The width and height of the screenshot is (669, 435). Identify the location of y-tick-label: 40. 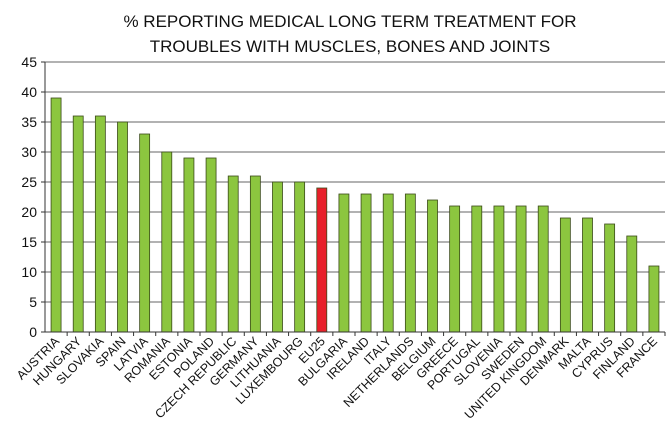
(29, 92).